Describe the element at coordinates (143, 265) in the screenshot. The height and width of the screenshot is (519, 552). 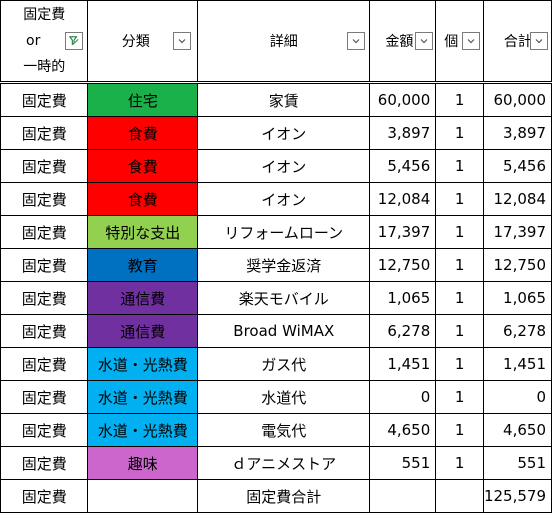
I see `category-cell: 教育` at that location.